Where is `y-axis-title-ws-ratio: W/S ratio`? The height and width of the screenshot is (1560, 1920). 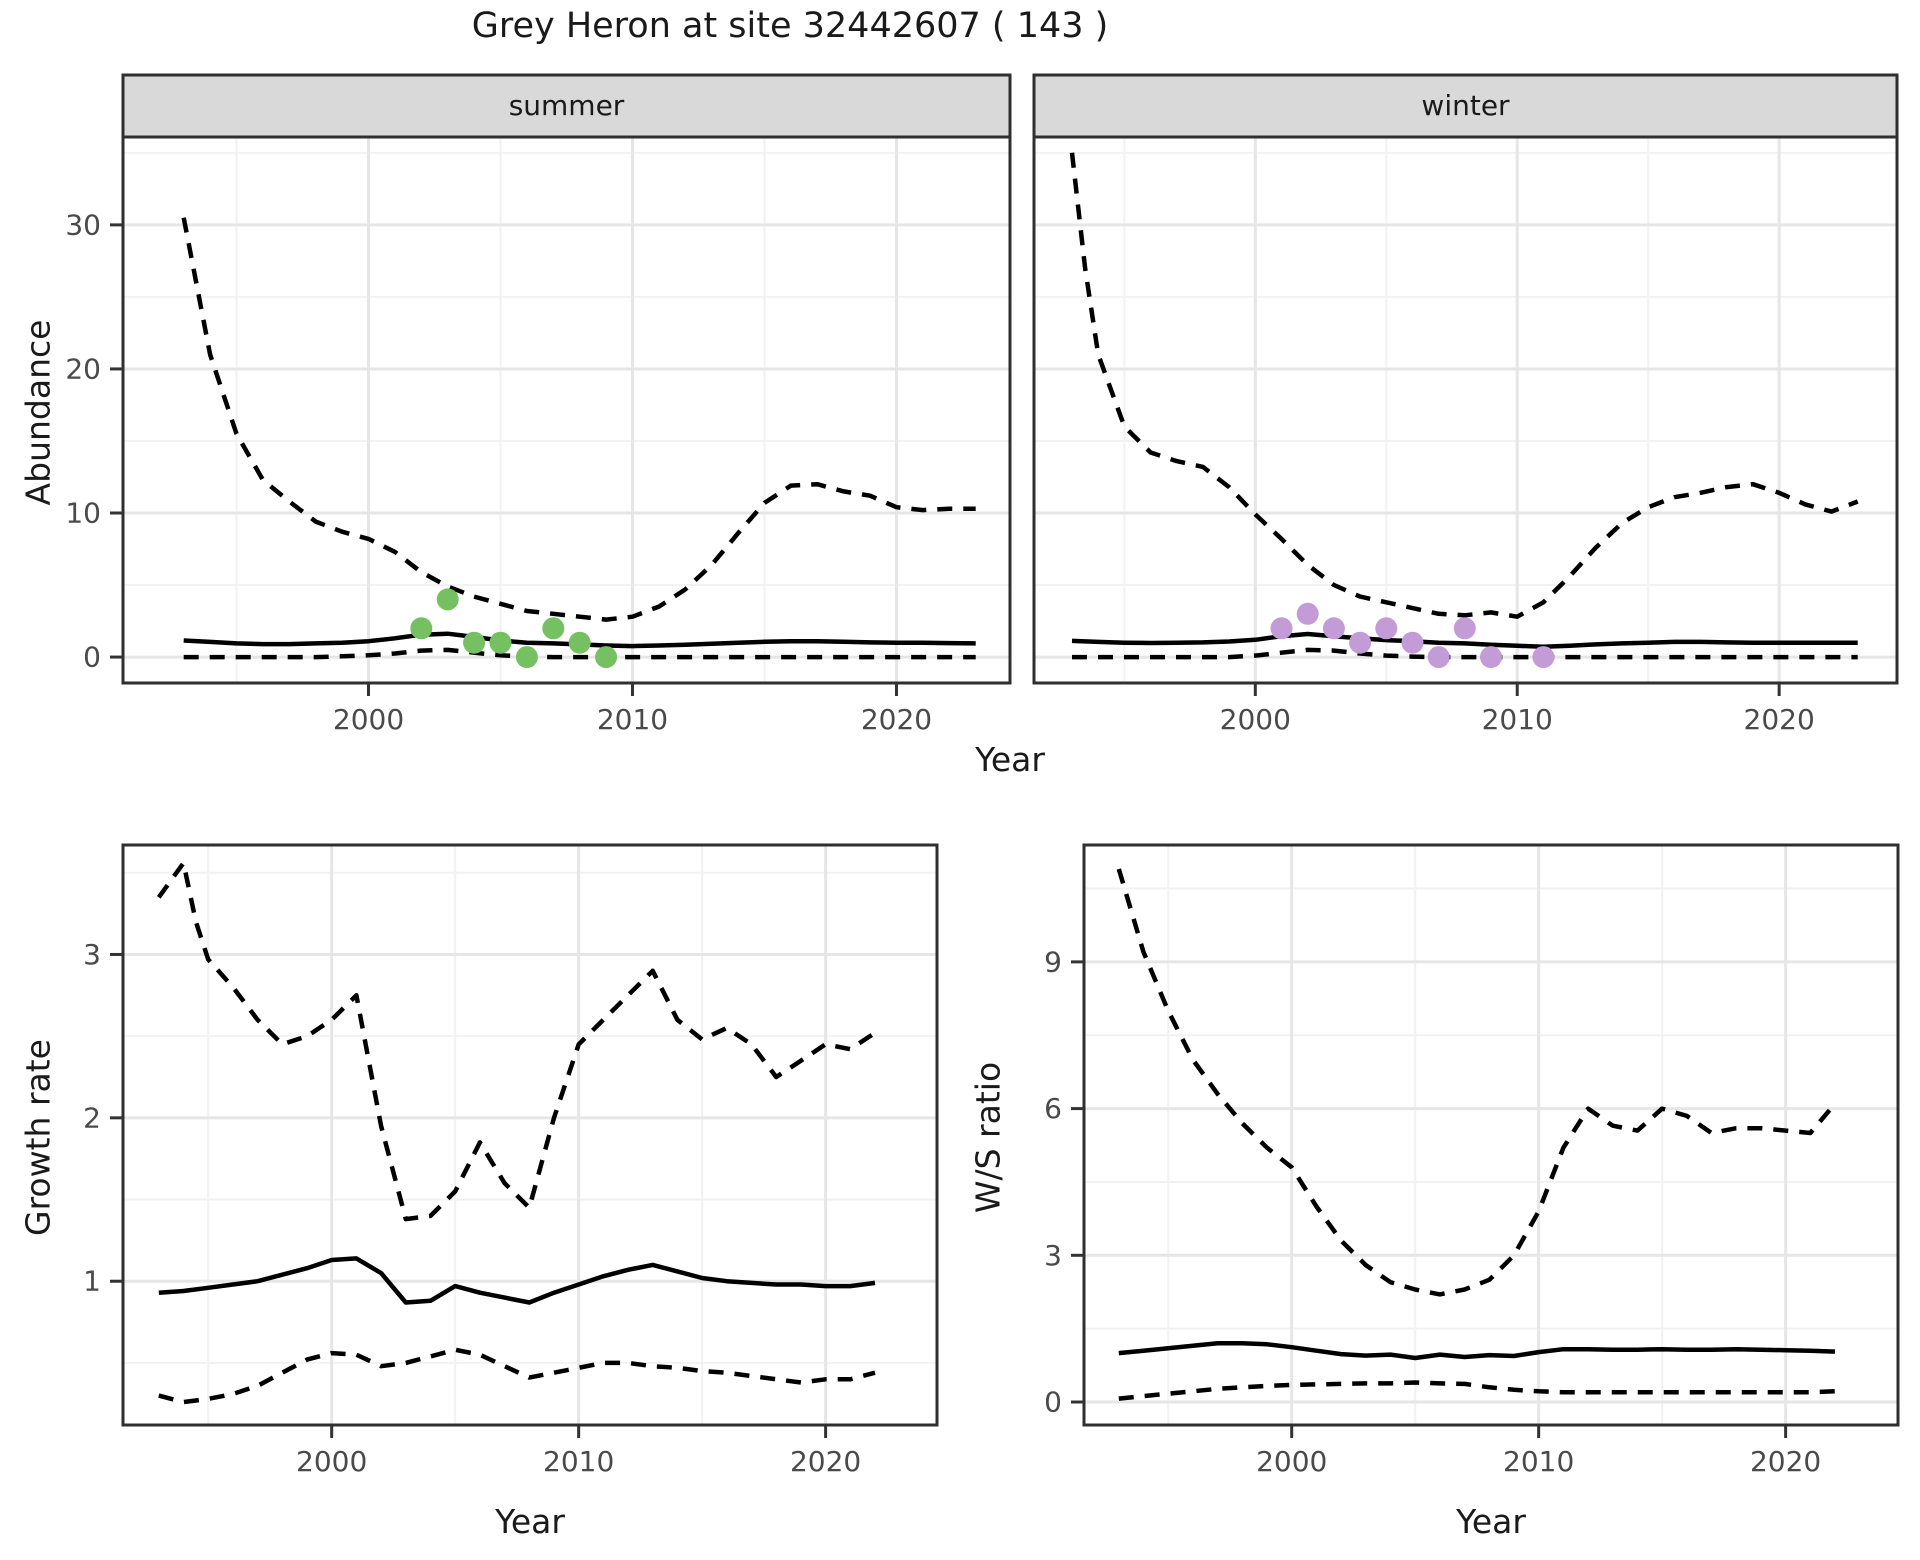 y-axis-title-ws-ratio: W/S ratio is located at coordinates (988, 1137).